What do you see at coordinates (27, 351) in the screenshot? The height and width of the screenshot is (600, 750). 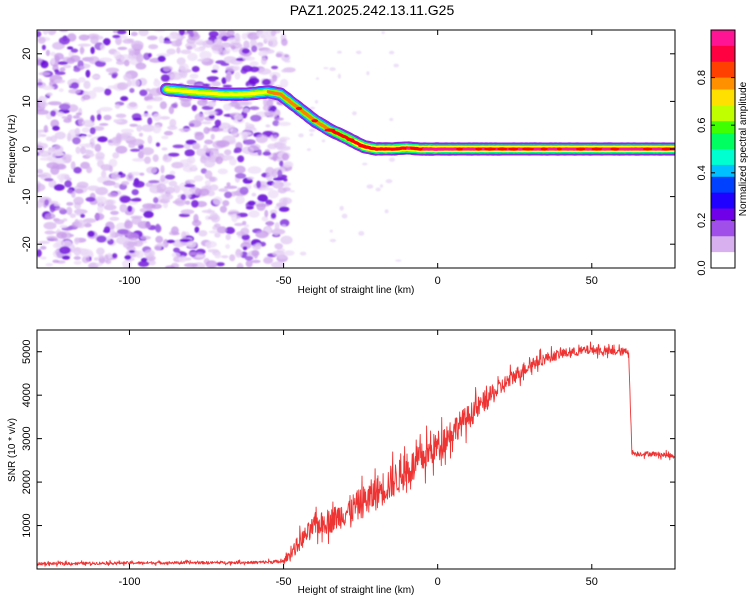 I see `y-tick-label: 5000` at bounding box center [27, 351].